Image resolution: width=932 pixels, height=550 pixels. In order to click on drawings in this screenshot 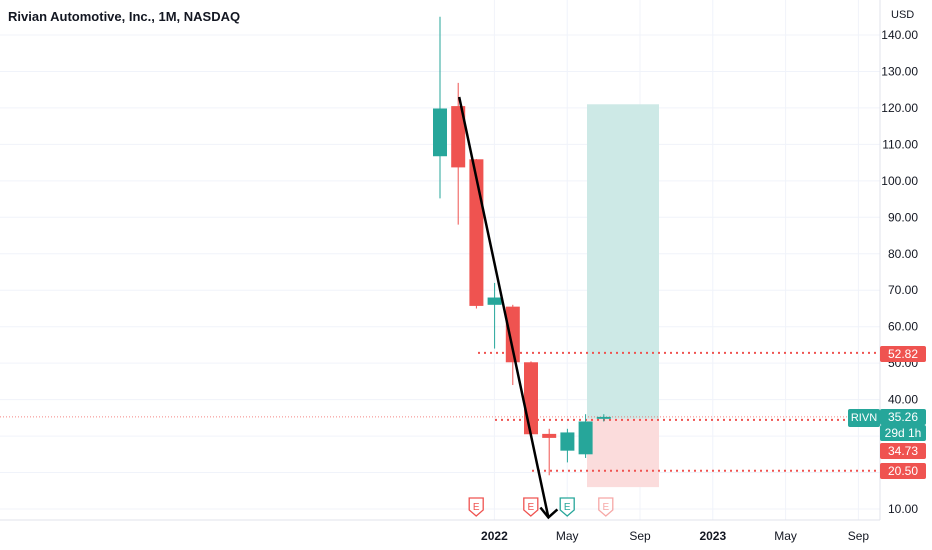, I will do `click(508, 308)`.